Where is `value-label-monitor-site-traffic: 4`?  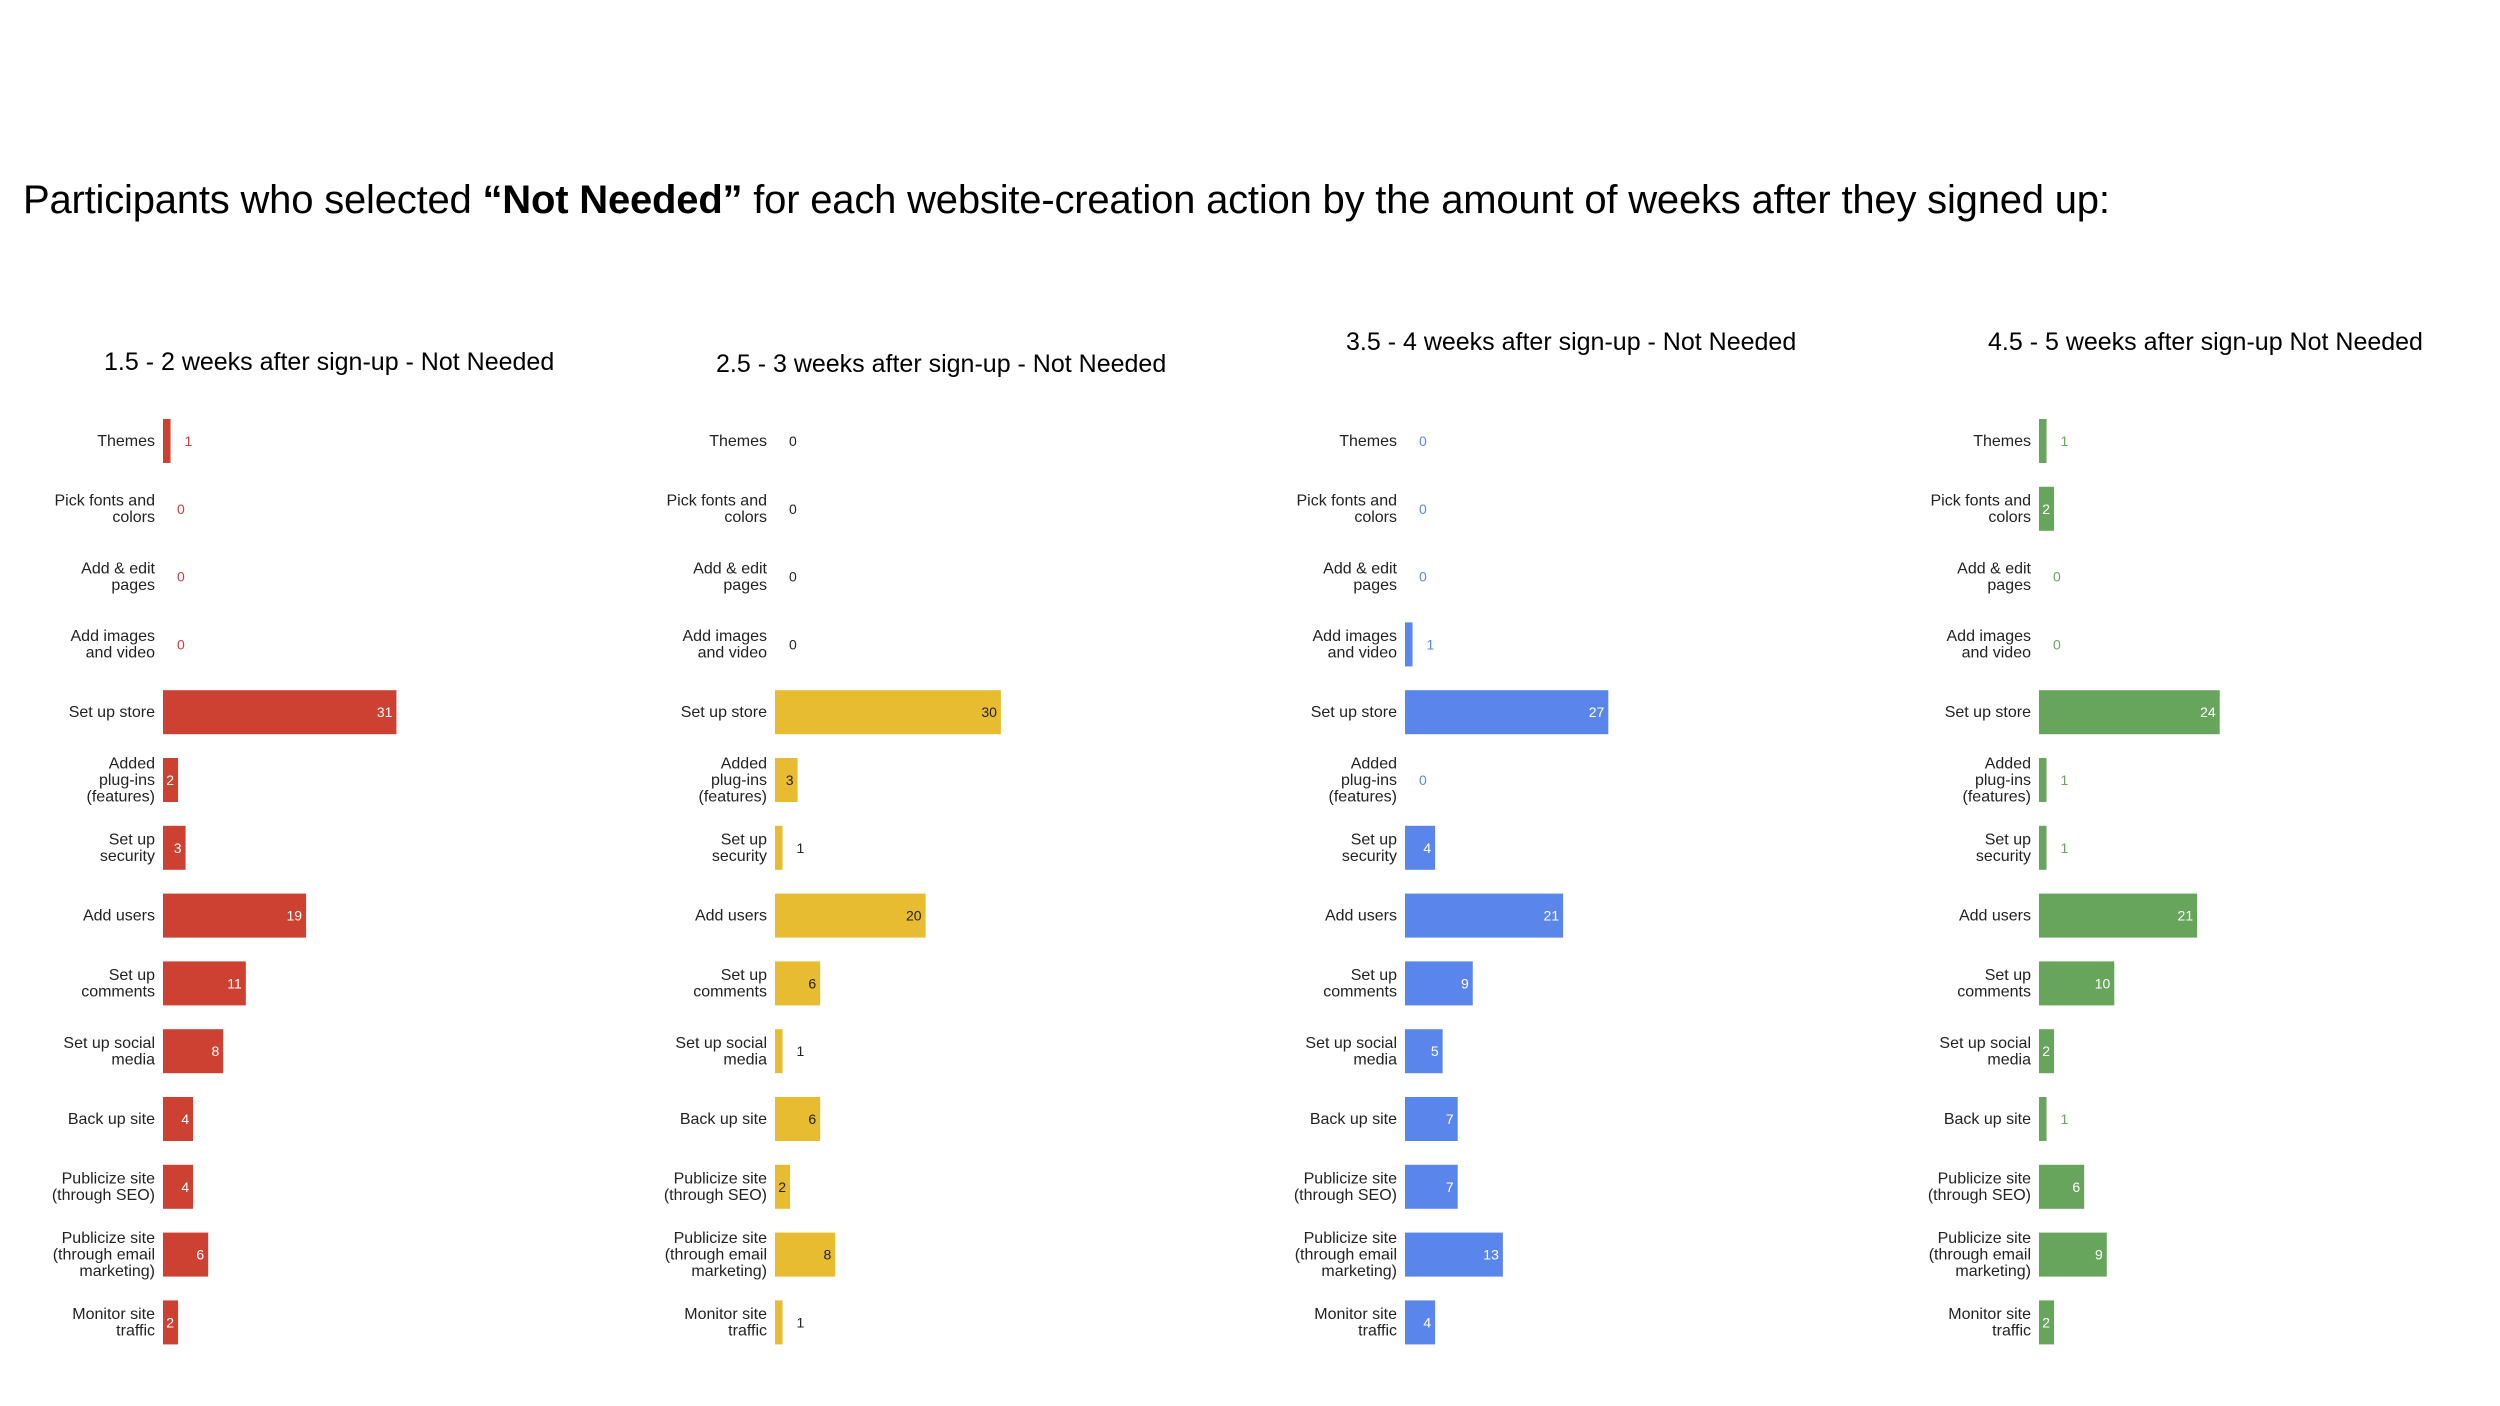
value-label-monitor-site-traffic: 4 is located at coordinates (1427, 1322).